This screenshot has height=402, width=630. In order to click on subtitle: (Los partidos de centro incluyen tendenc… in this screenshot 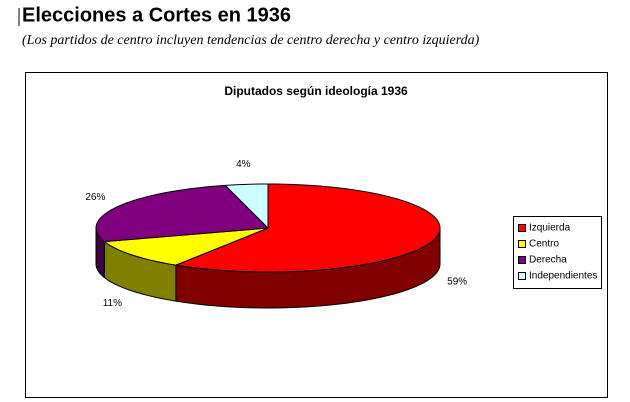, I will do `click(251, 40)`.